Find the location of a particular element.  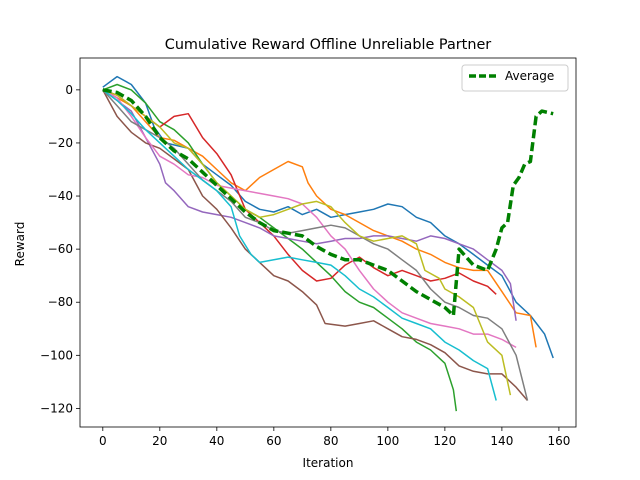

x-tick-label: 100 is located at coordinates (387, 441).